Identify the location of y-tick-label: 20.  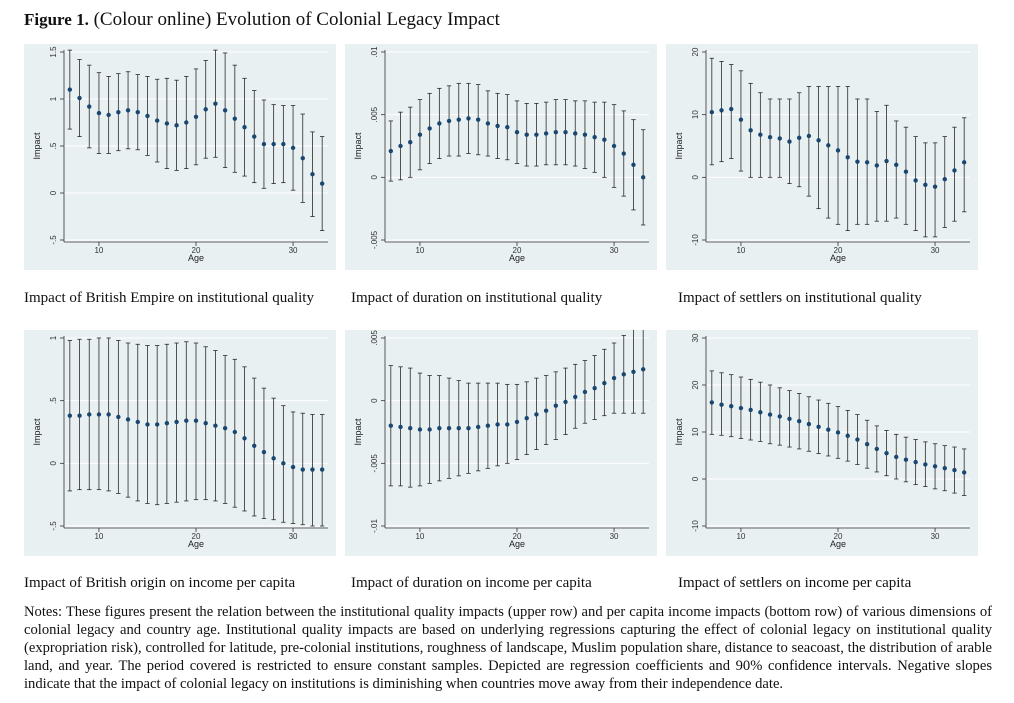
(695, 384).